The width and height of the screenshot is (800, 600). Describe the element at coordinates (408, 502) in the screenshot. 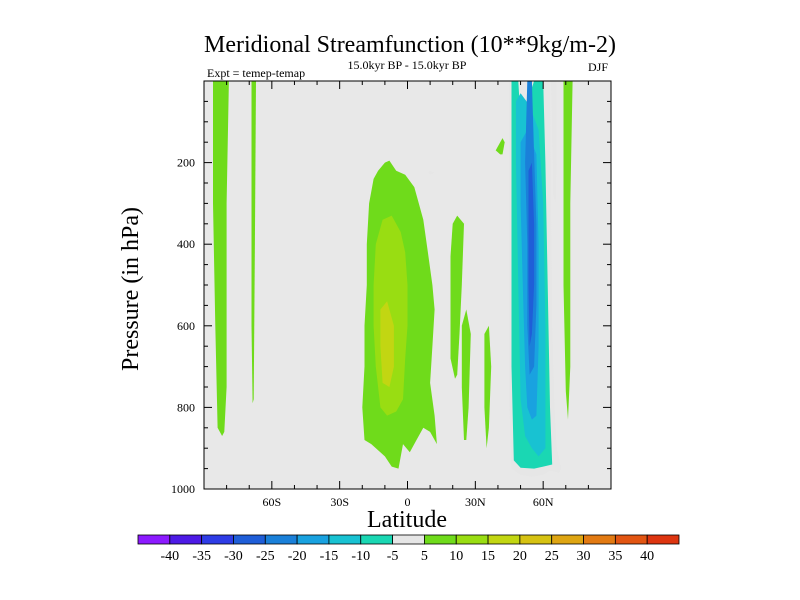

I see `x-tick-label: 0` at that location.